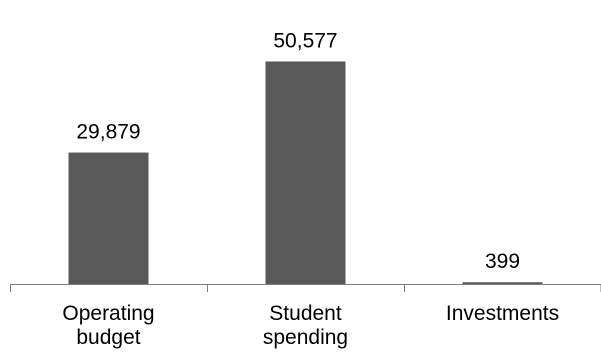 This screenshot has height=358, width=601. Describe the element at coordinates (108, 337) in the screenshot. I see `category-label-line: budget` at that location.